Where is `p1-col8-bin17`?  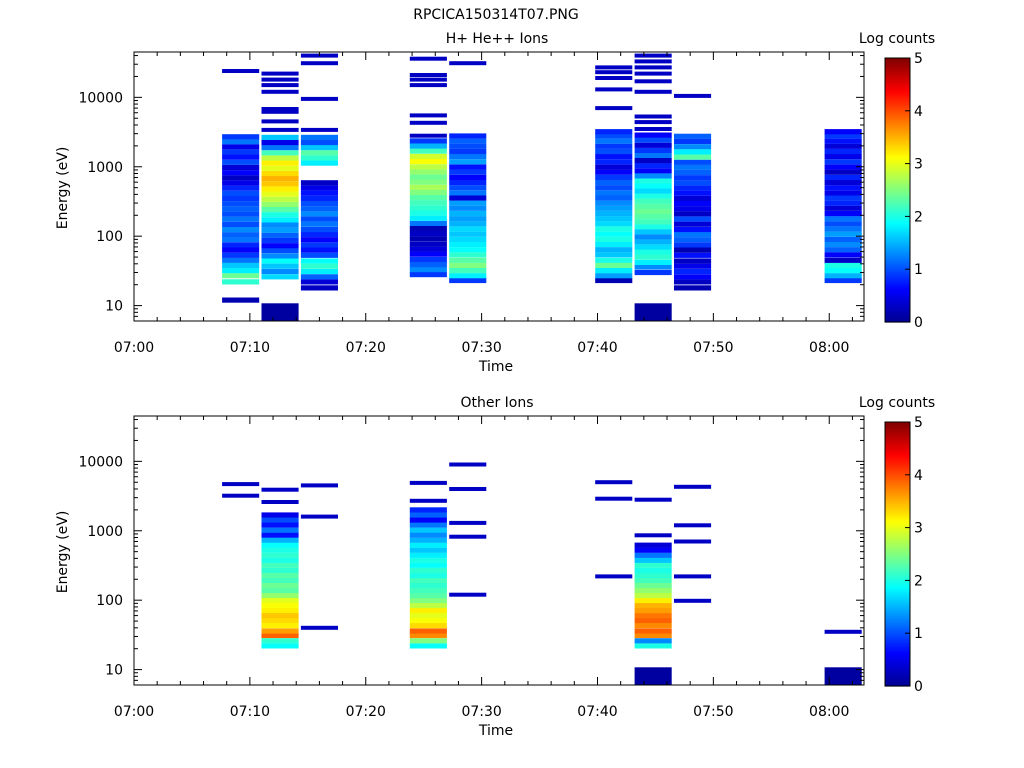
p1-col8-bin17 is located at coordinates (843, 193).